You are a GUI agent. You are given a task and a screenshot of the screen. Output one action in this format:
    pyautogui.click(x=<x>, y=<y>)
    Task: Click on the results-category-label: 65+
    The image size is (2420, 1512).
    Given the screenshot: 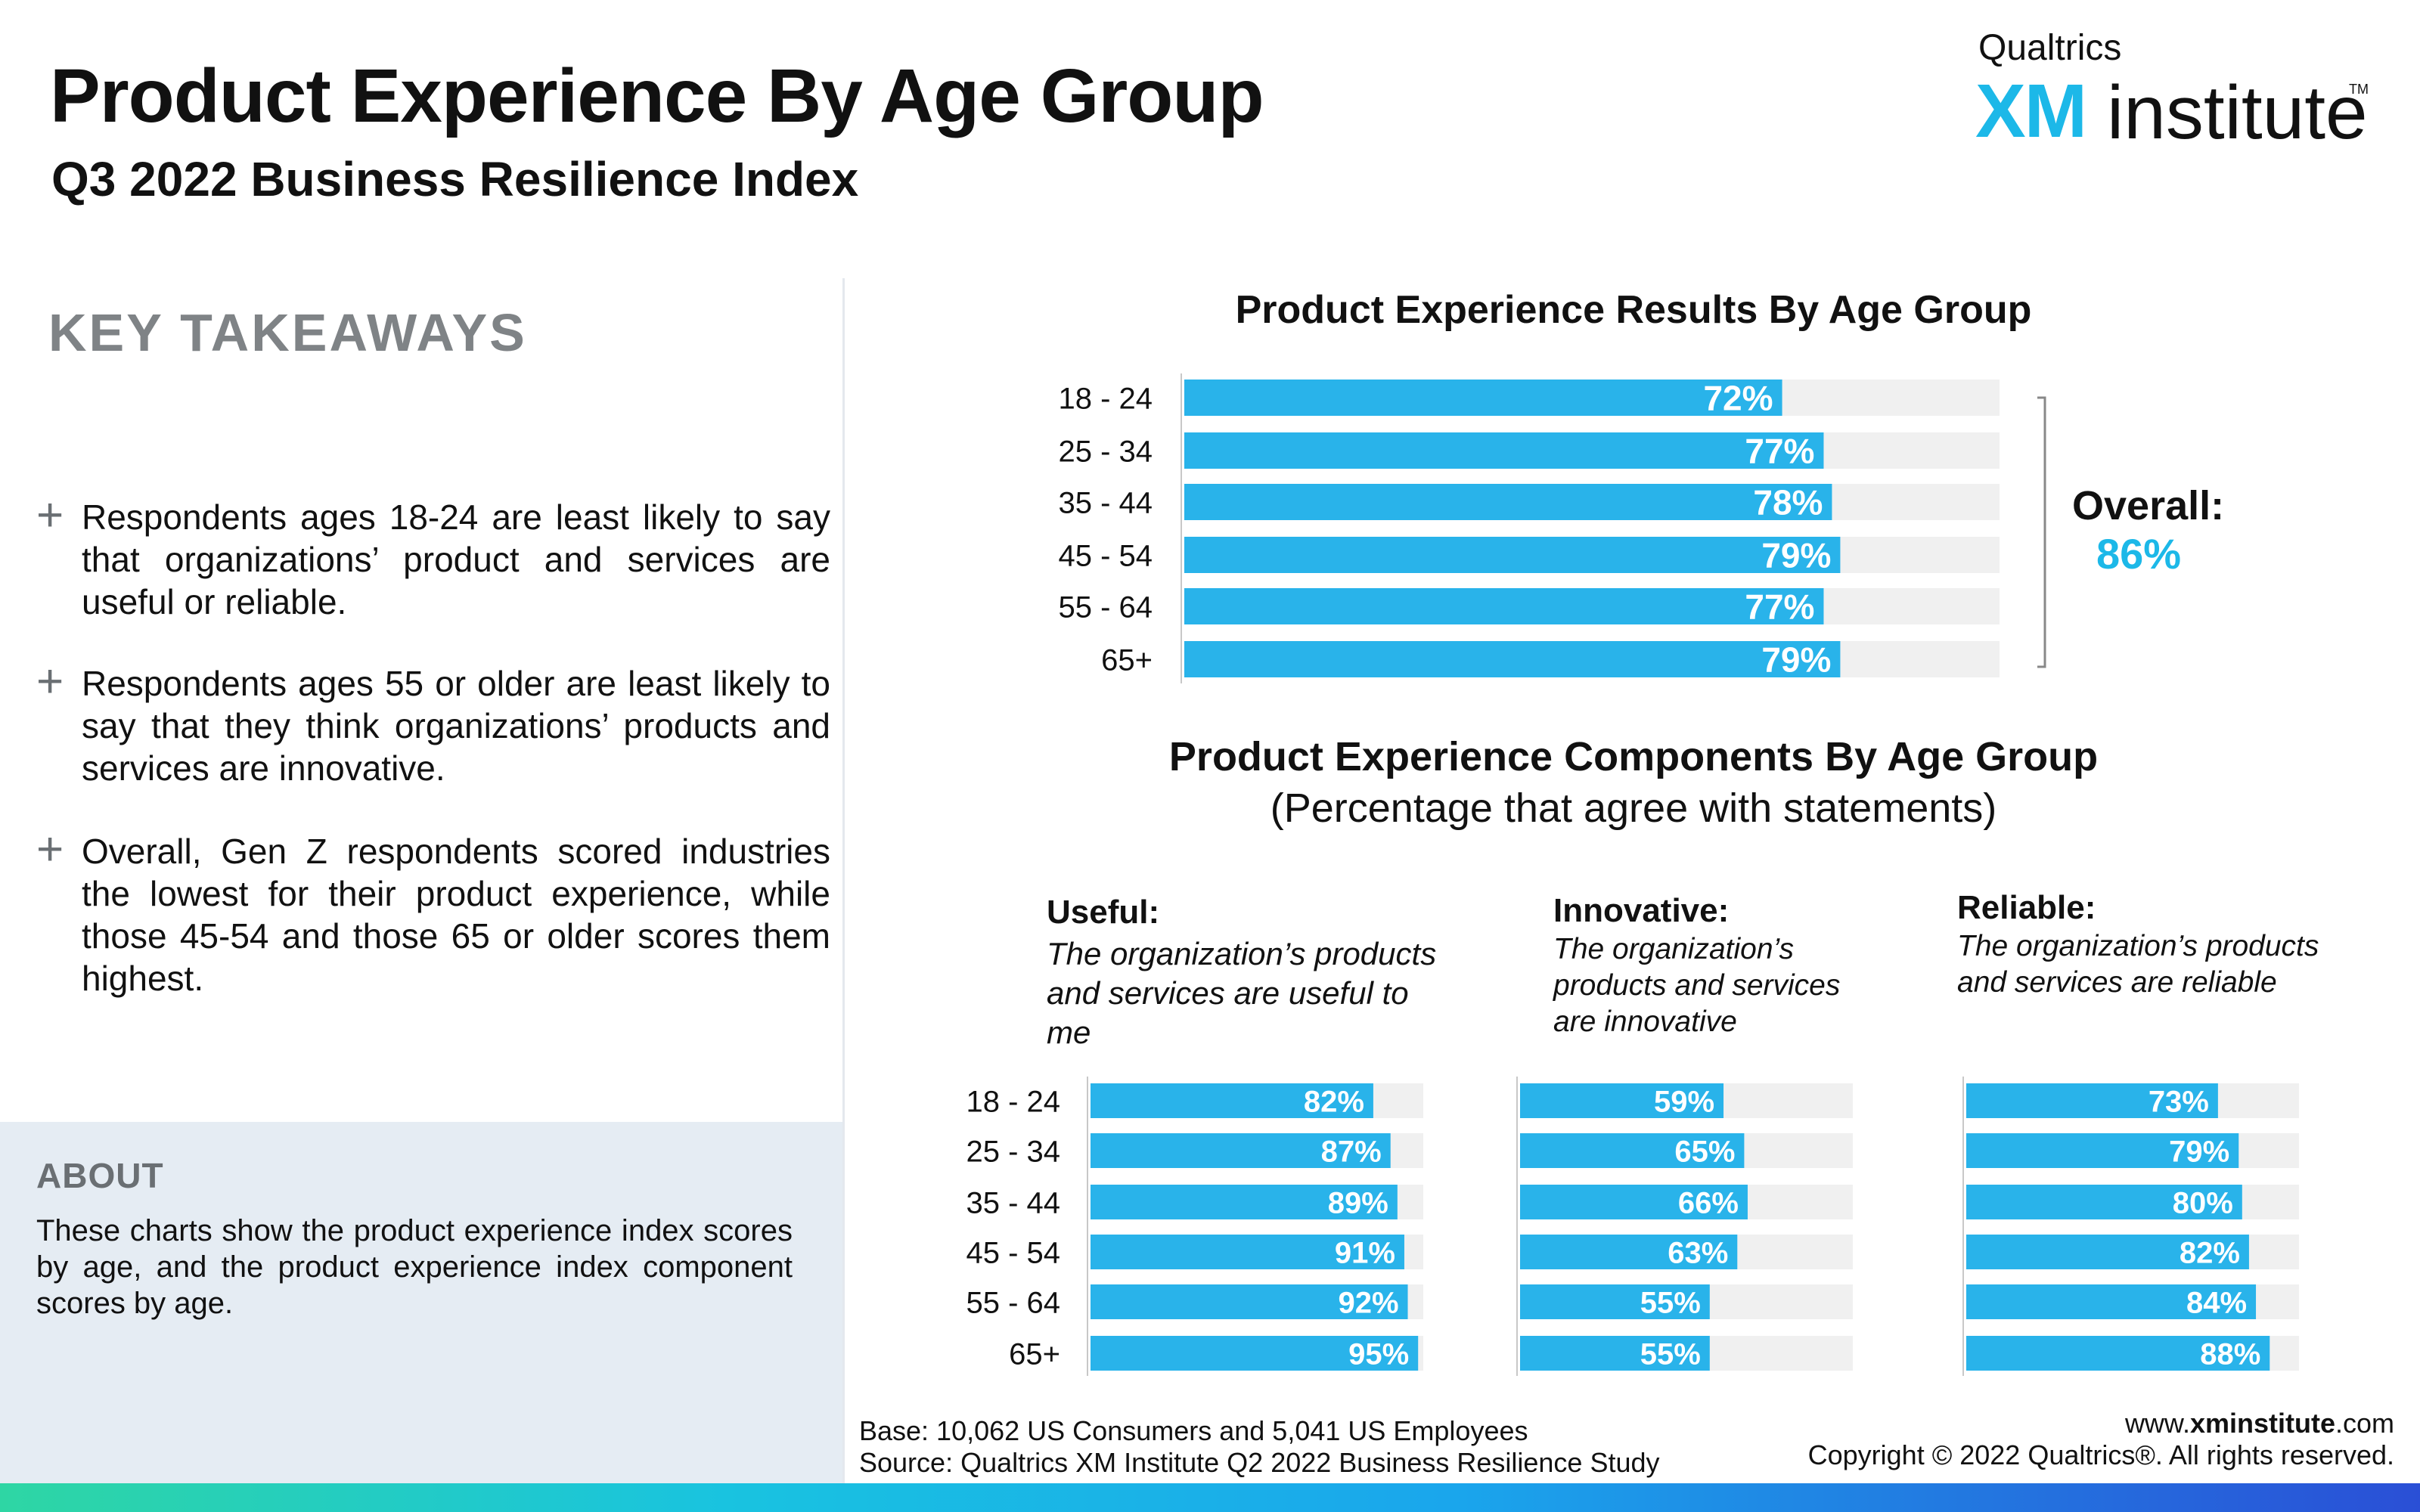 What is the action you would take?
    pyautogui.click(x=1127, y=660)
    